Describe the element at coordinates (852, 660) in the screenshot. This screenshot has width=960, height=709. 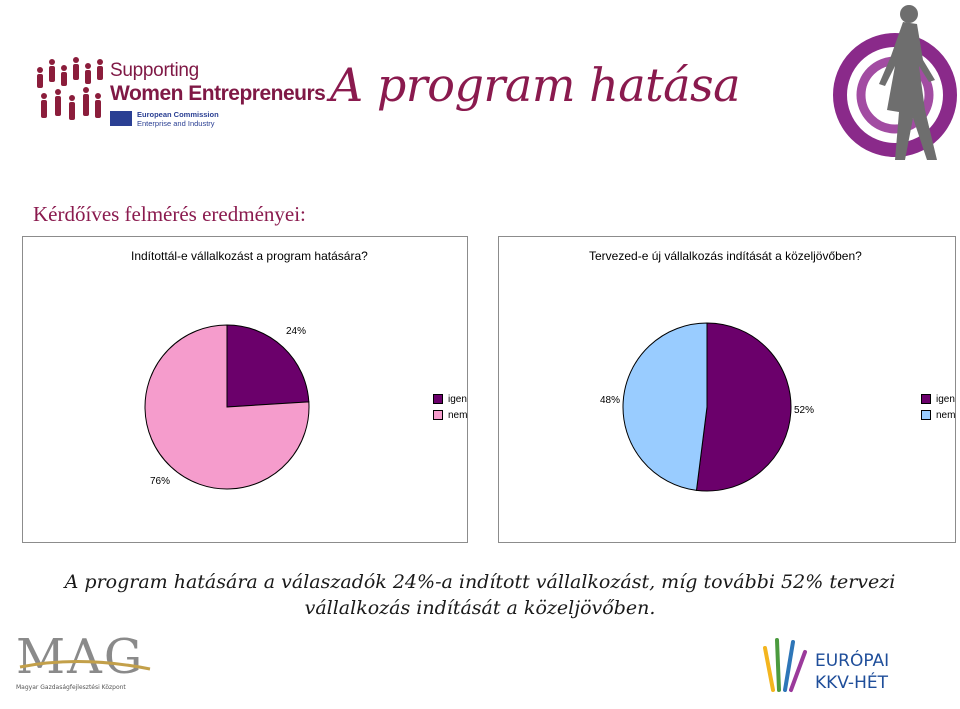
I see `eu-week-line-1: EURÓPAI` at that location.